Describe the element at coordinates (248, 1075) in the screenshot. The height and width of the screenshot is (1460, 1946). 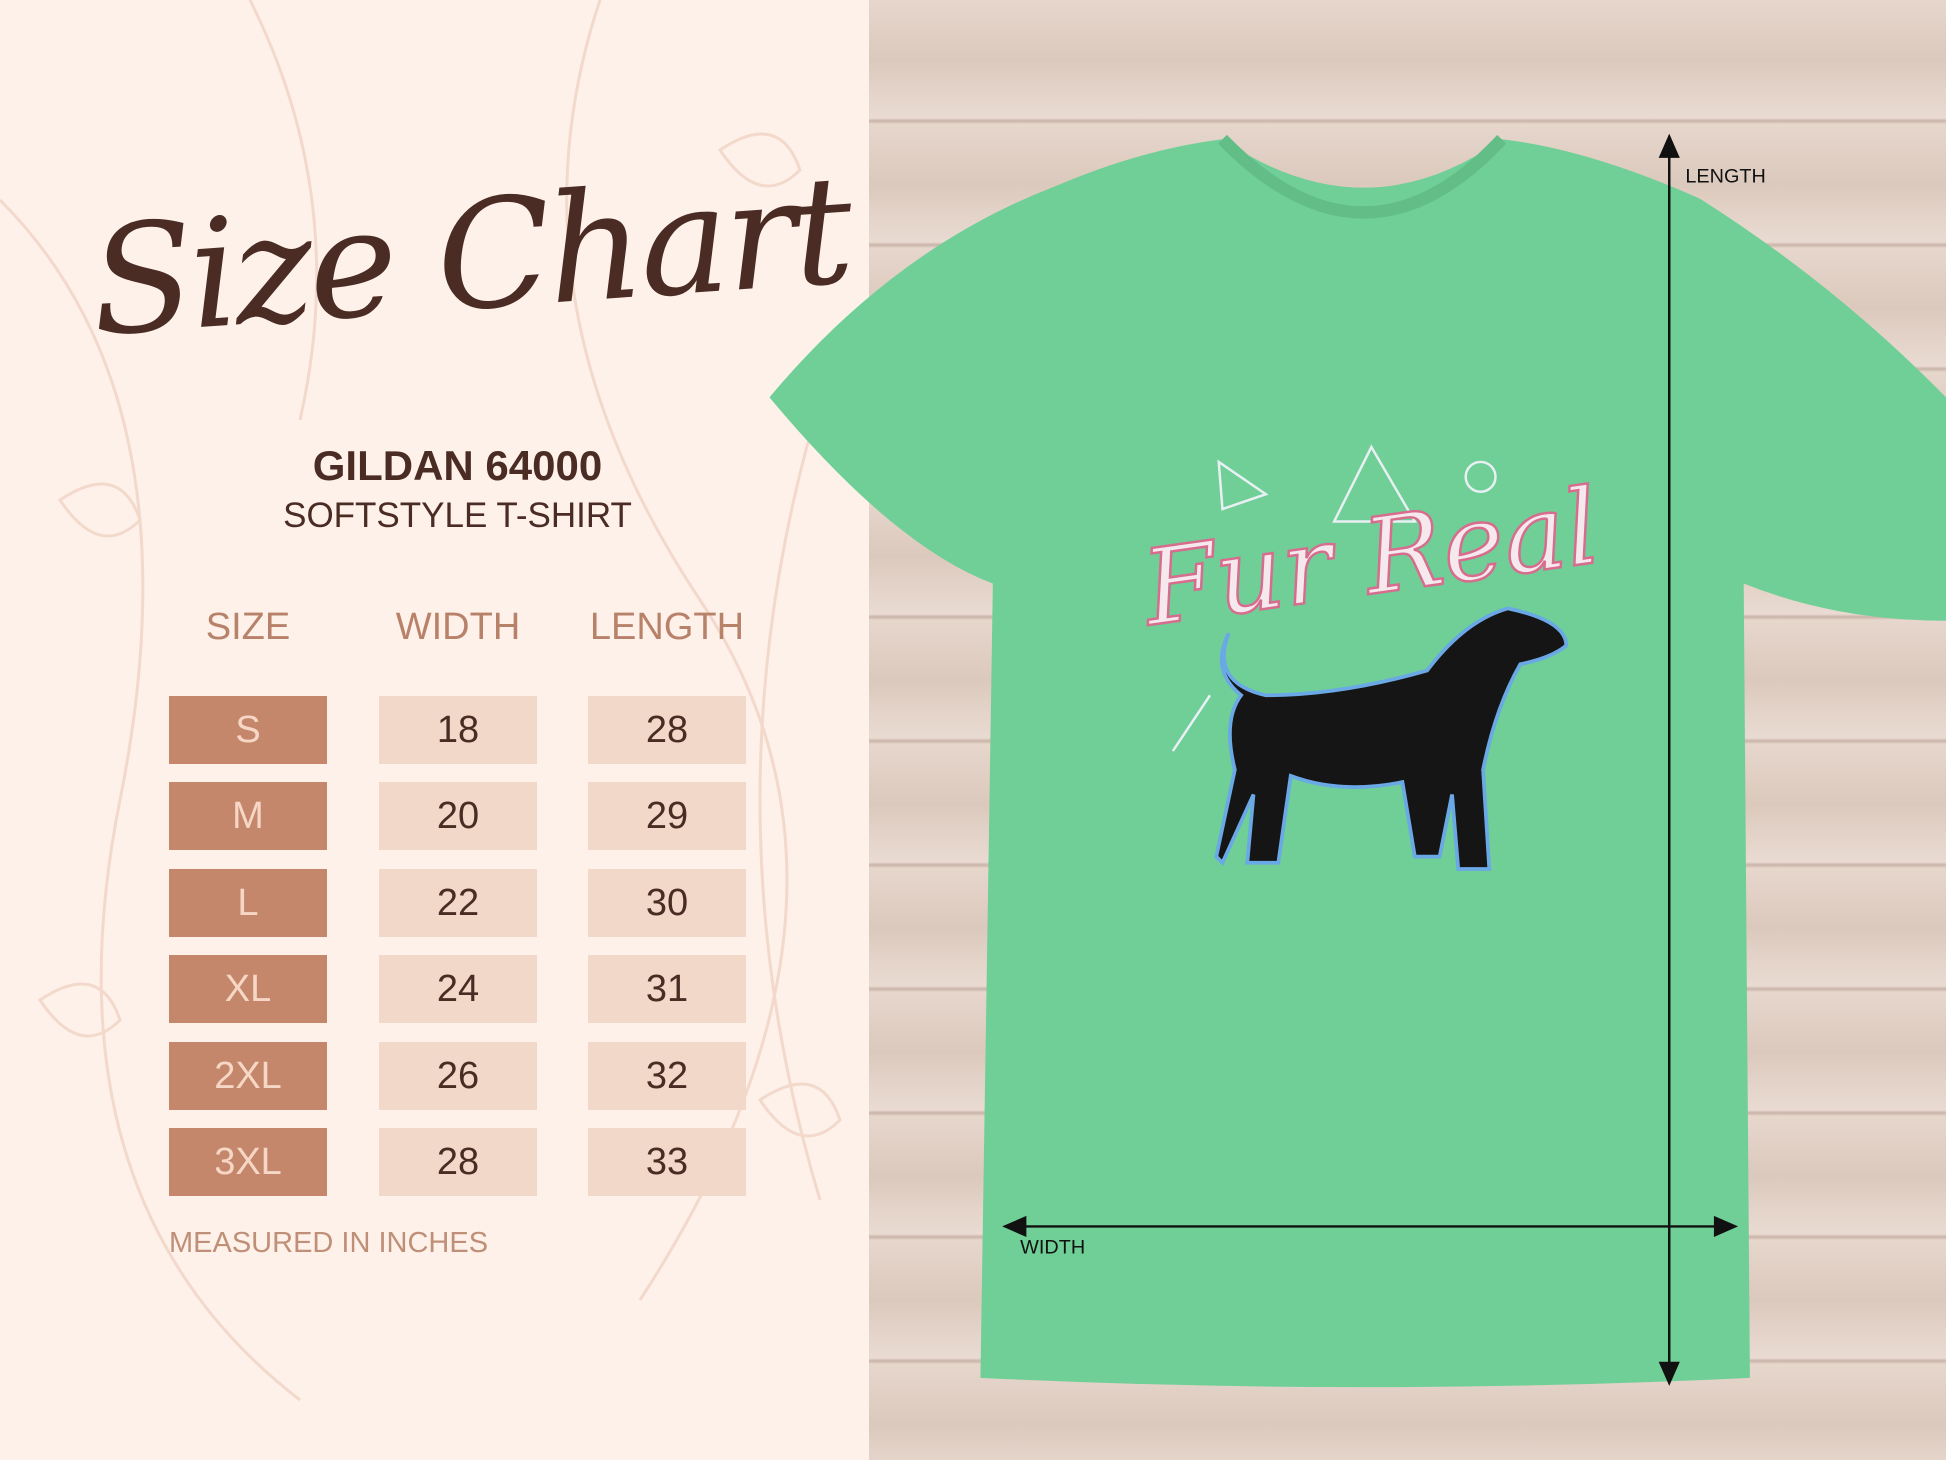
I see `cell-size: 2XL` at that location.